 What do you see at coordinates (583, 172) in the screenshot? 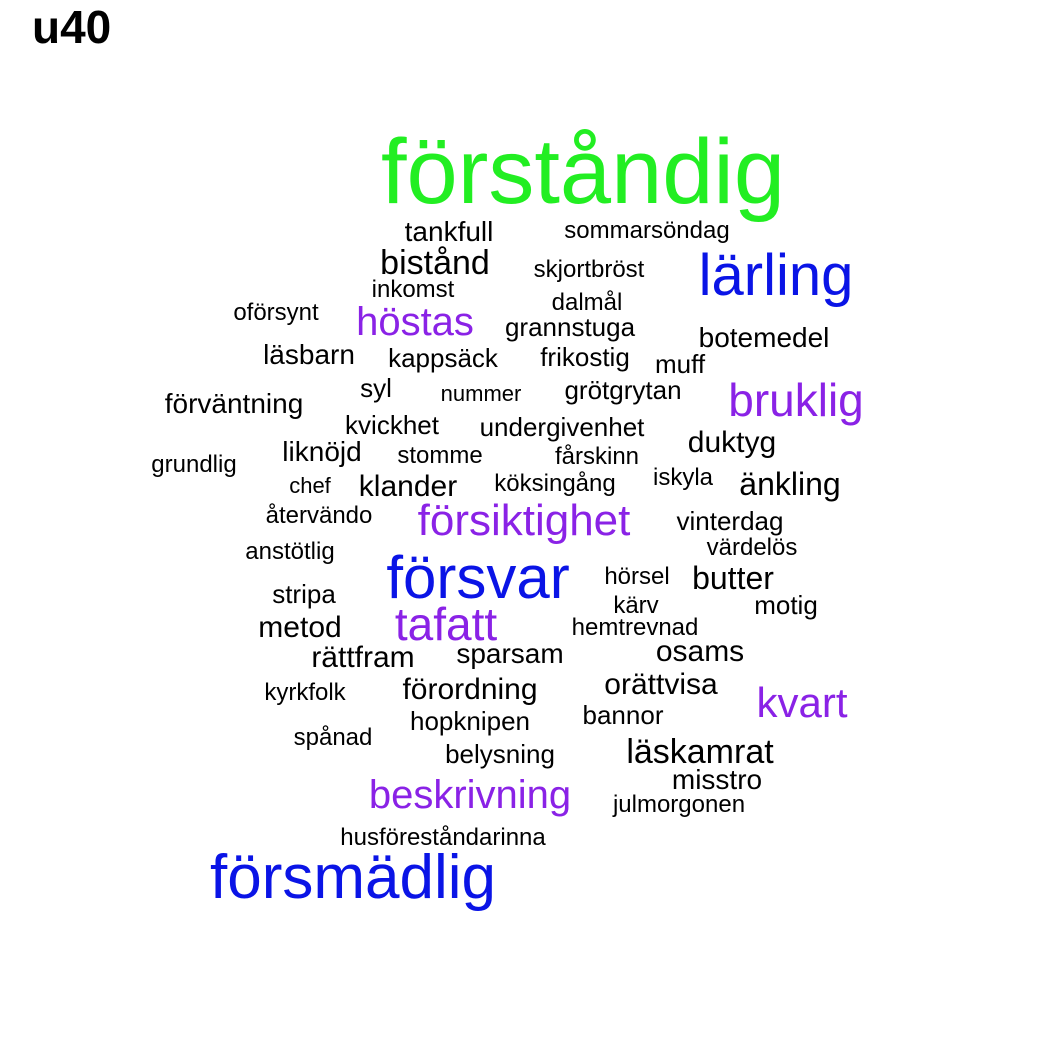
I see `cloud-word: förståndig` at bounding box center [583, 172].